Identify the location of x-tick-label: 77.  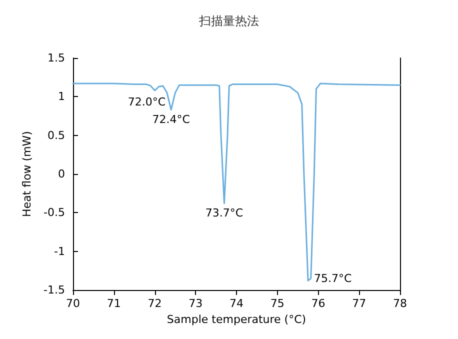
(359, 303).